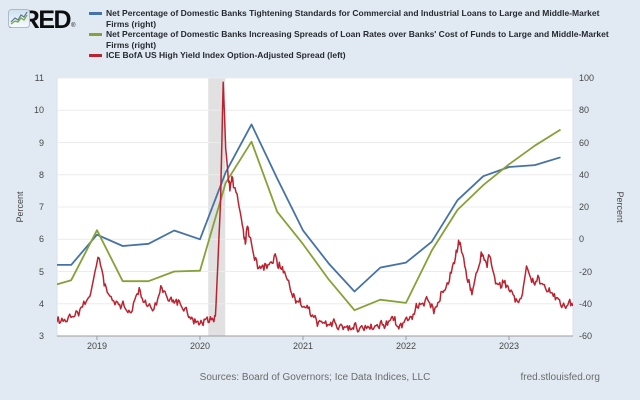 The image size is (640, 400). What do you see at coordinates (41, 336) in the screenshot?
I see `y-left-tick-label: 3` at bounding box center [41, 336].